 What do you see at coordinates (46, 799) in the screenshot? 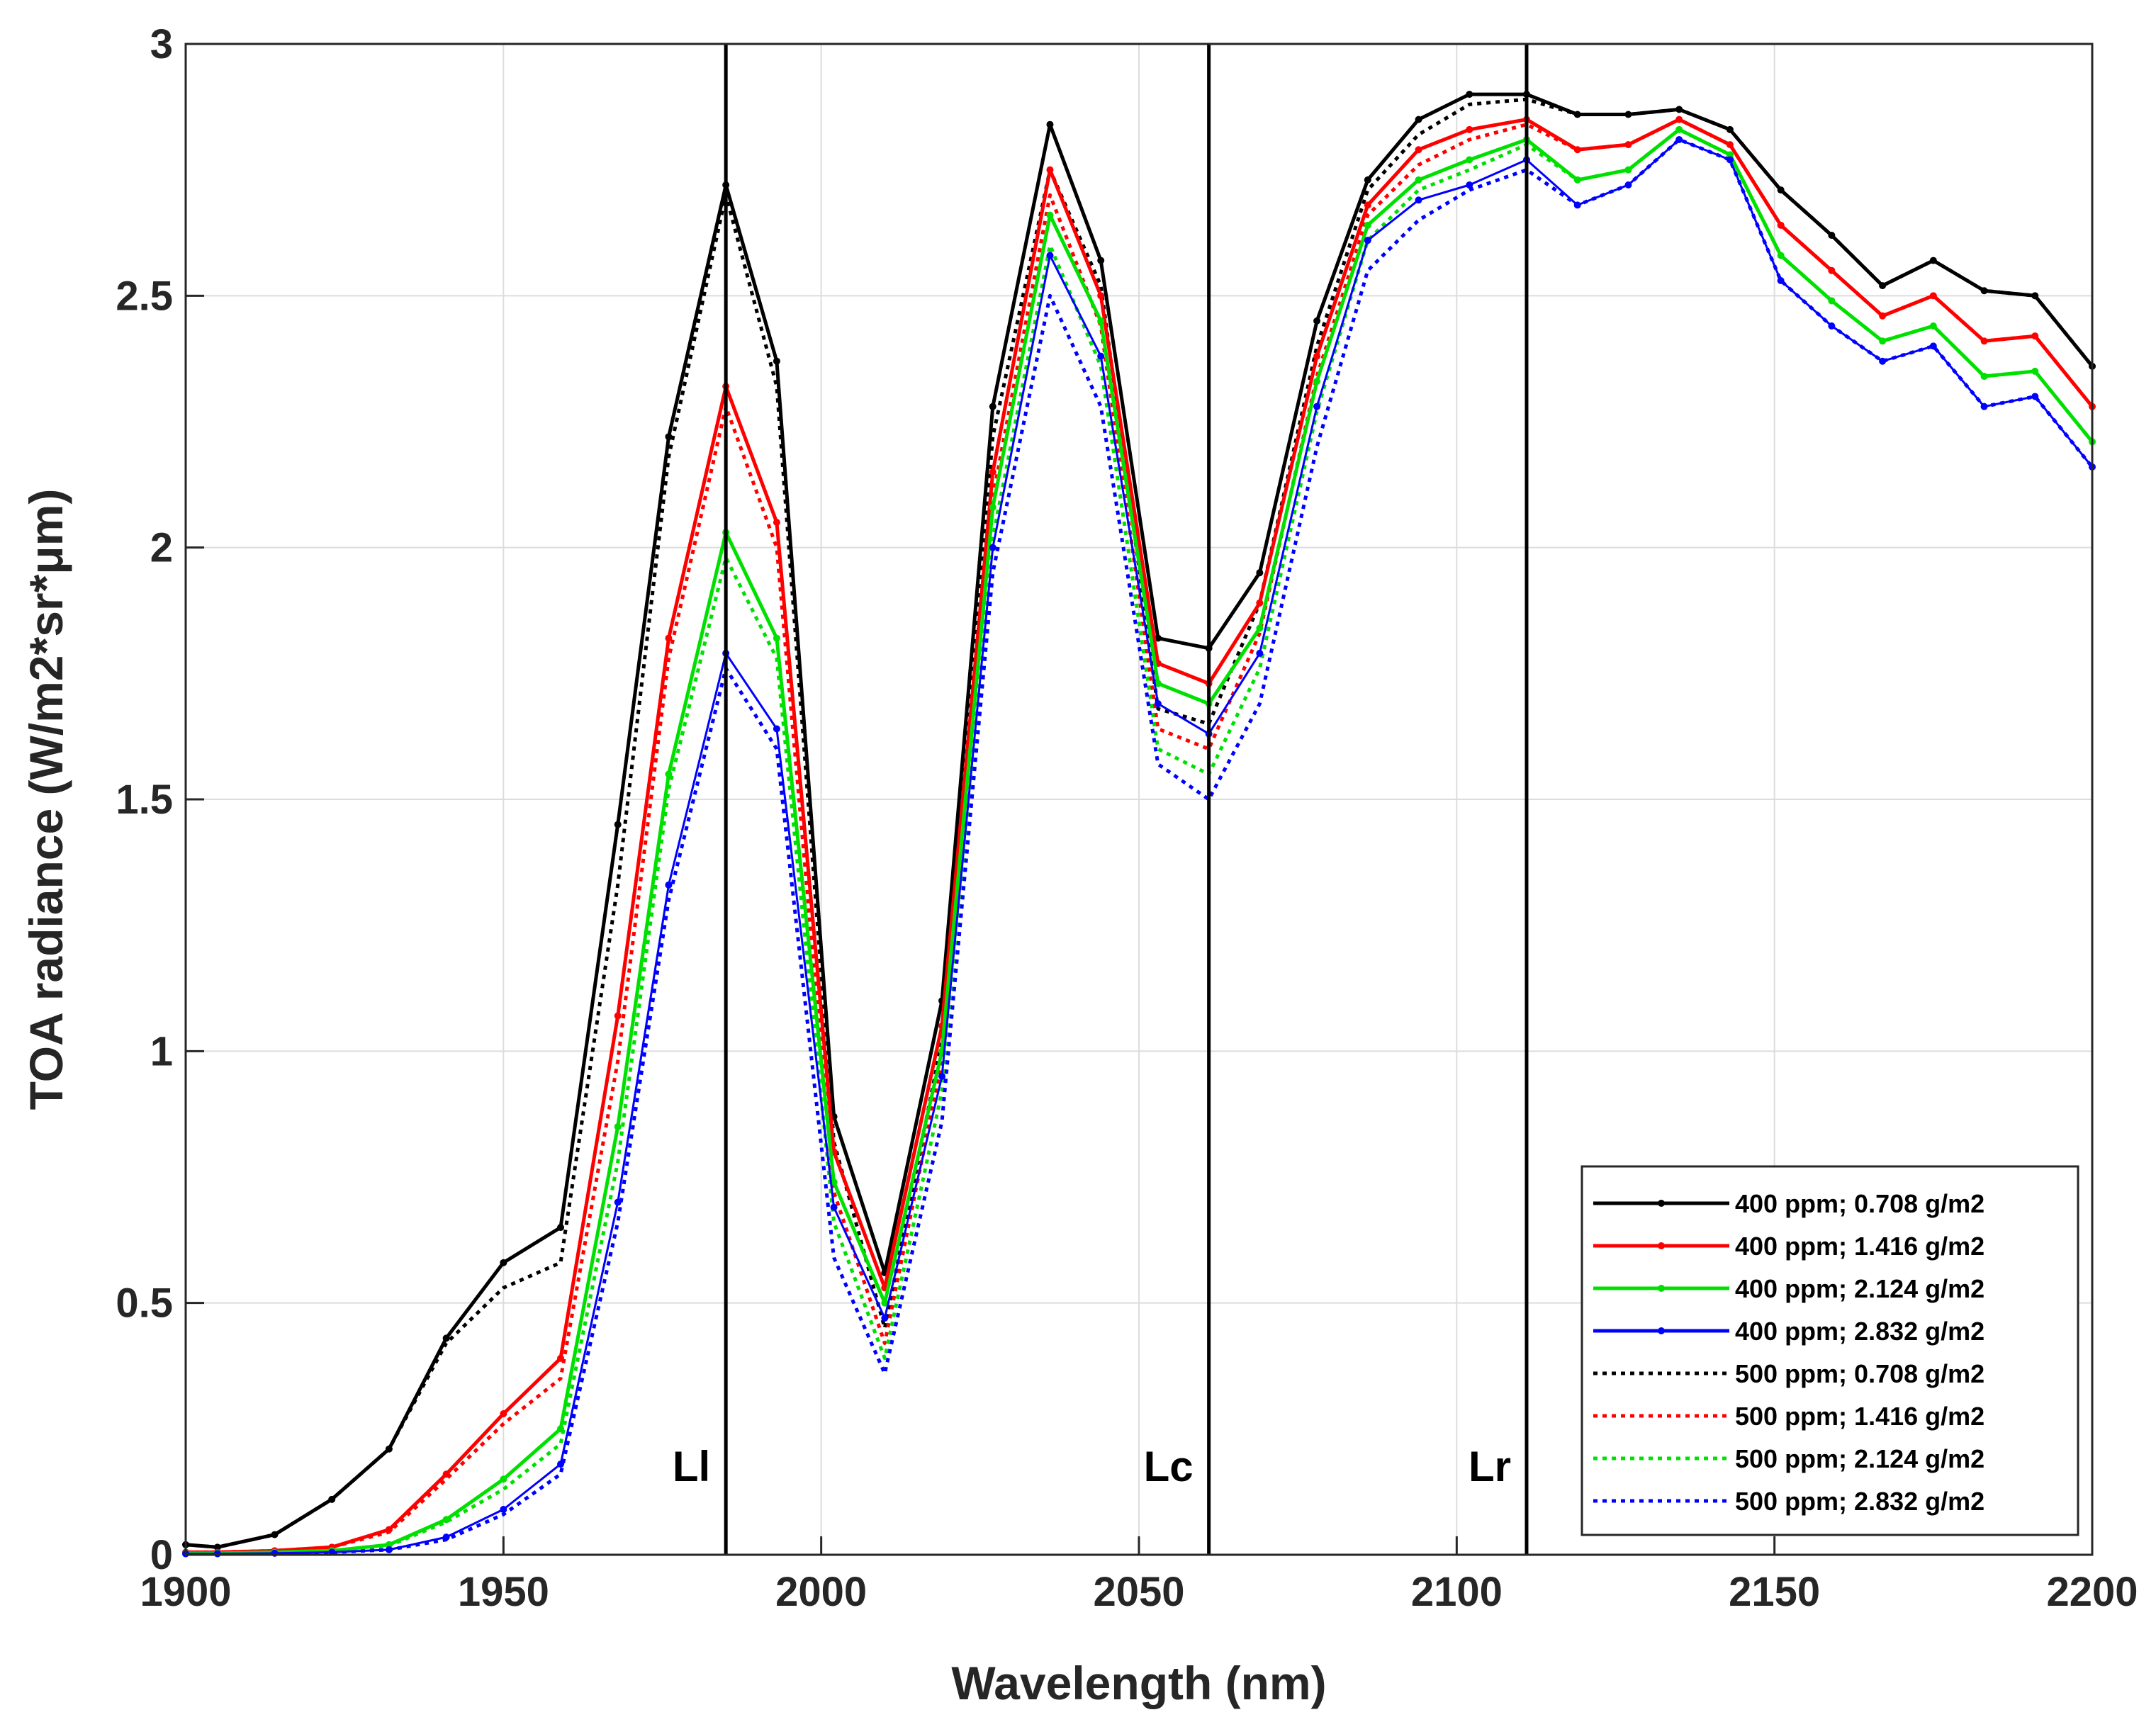
I see `y-axis-title: TOA radiance (W/m2*sr*μm)` at bounding box center [46, 799].